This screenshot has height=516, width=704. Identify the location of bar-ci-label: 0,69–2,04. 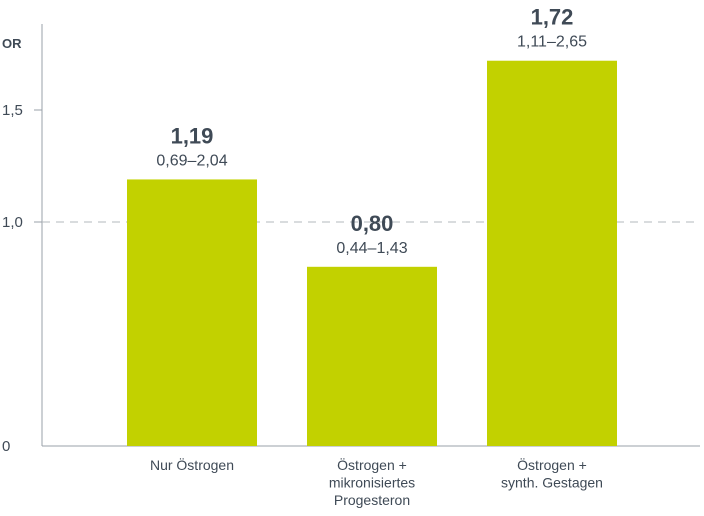
(191, 160).